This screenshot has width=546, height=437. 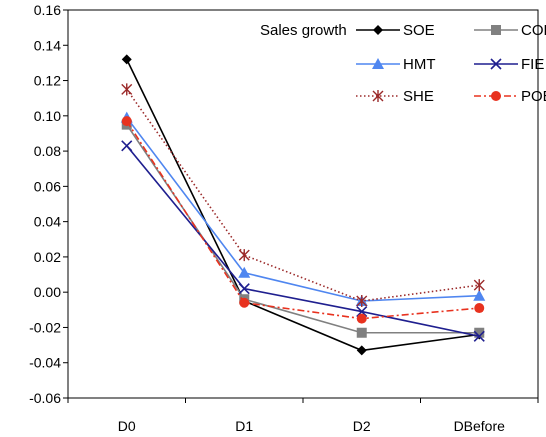 I want to click on x-tick-label: D2, so click(x=362, y=426).